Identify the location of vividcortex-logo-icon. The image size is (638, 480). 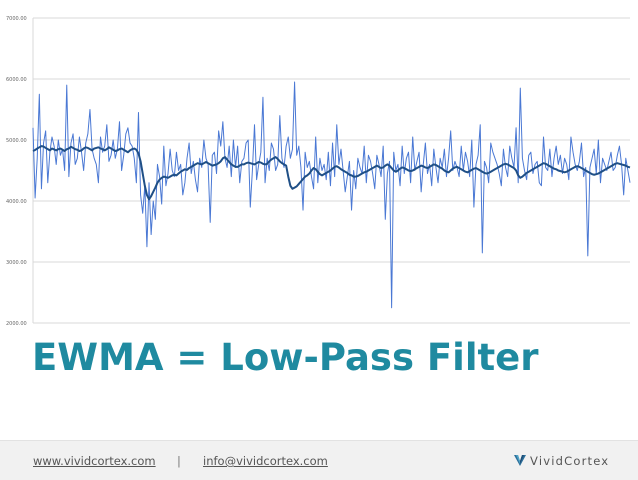
(520, 460).